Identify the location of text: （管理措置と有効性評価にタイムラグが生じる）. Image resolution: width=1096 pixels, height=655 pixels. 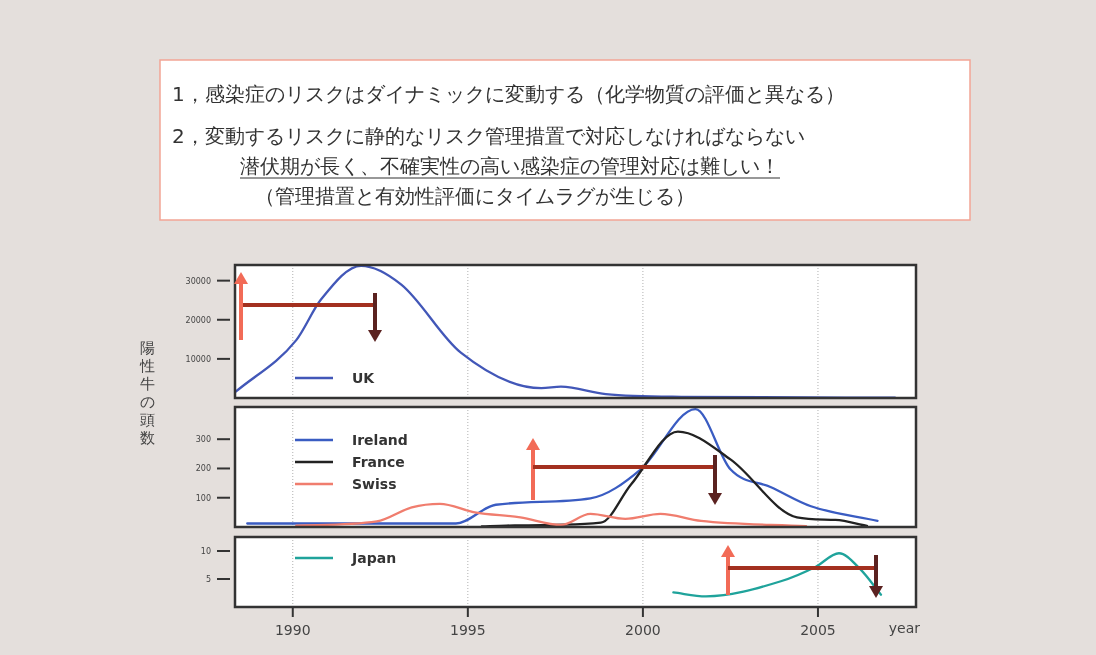
(475, 196).